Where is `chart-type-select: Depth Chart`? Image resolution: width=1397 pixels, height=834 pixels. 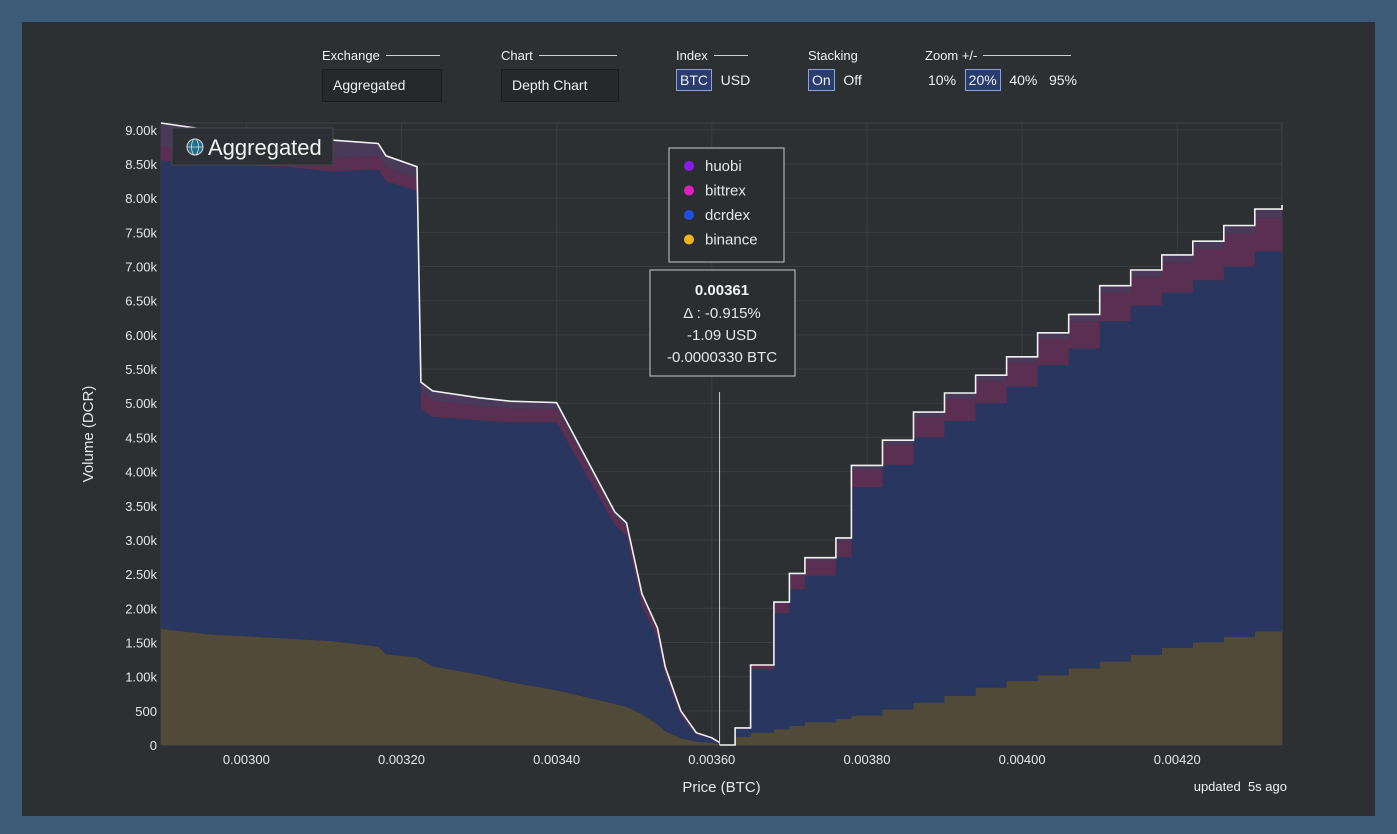
chart-type-select: Depth Chart is located at coordinates (560, 85).